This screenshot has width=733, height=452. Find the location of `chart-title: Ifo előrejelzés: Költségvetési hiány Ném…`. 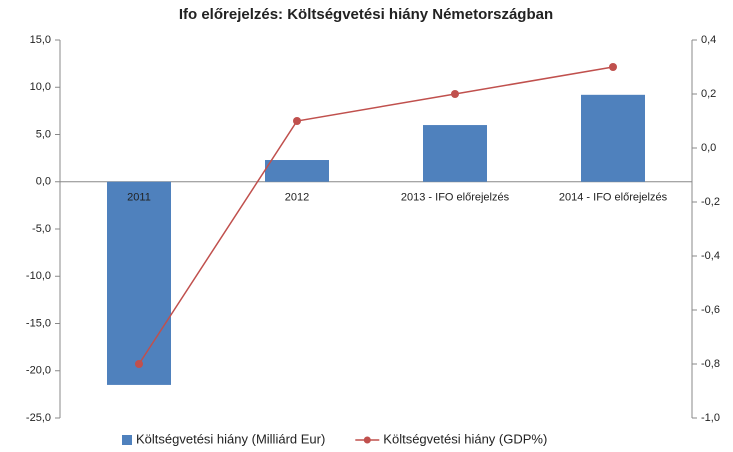

chart-title: Ifo előrejelzés: Költségvetési hiány Ném… is located at coordinates (366, 14).